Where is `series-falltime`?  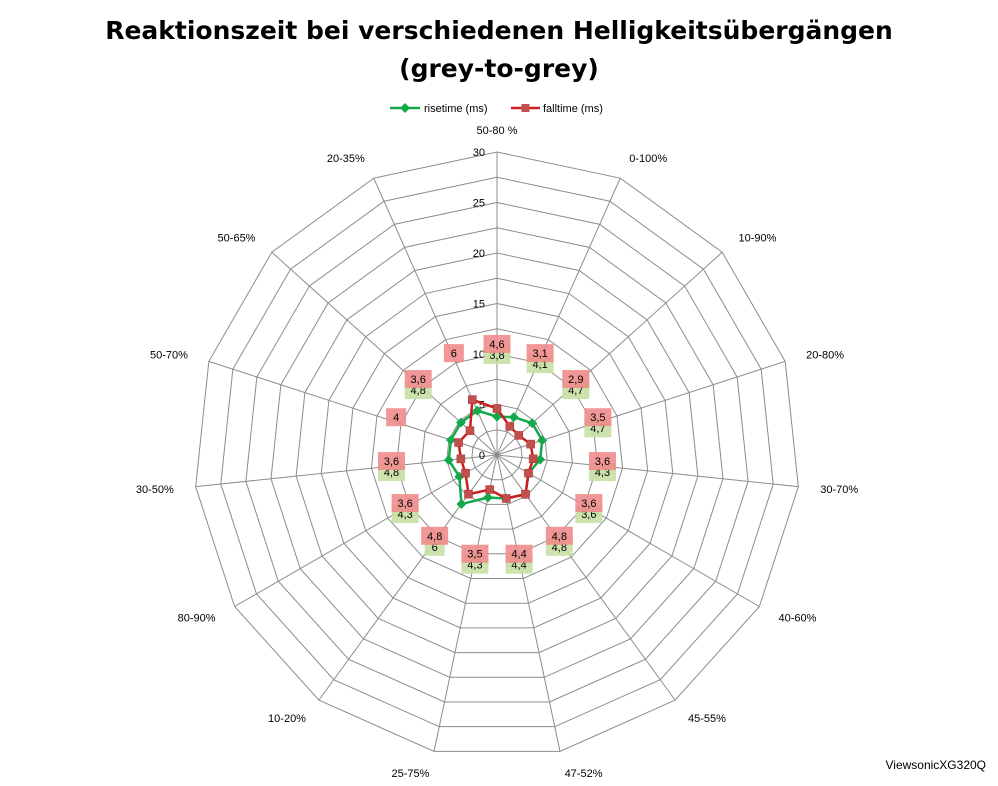
series-falltime is located at coordinates (496, 449).